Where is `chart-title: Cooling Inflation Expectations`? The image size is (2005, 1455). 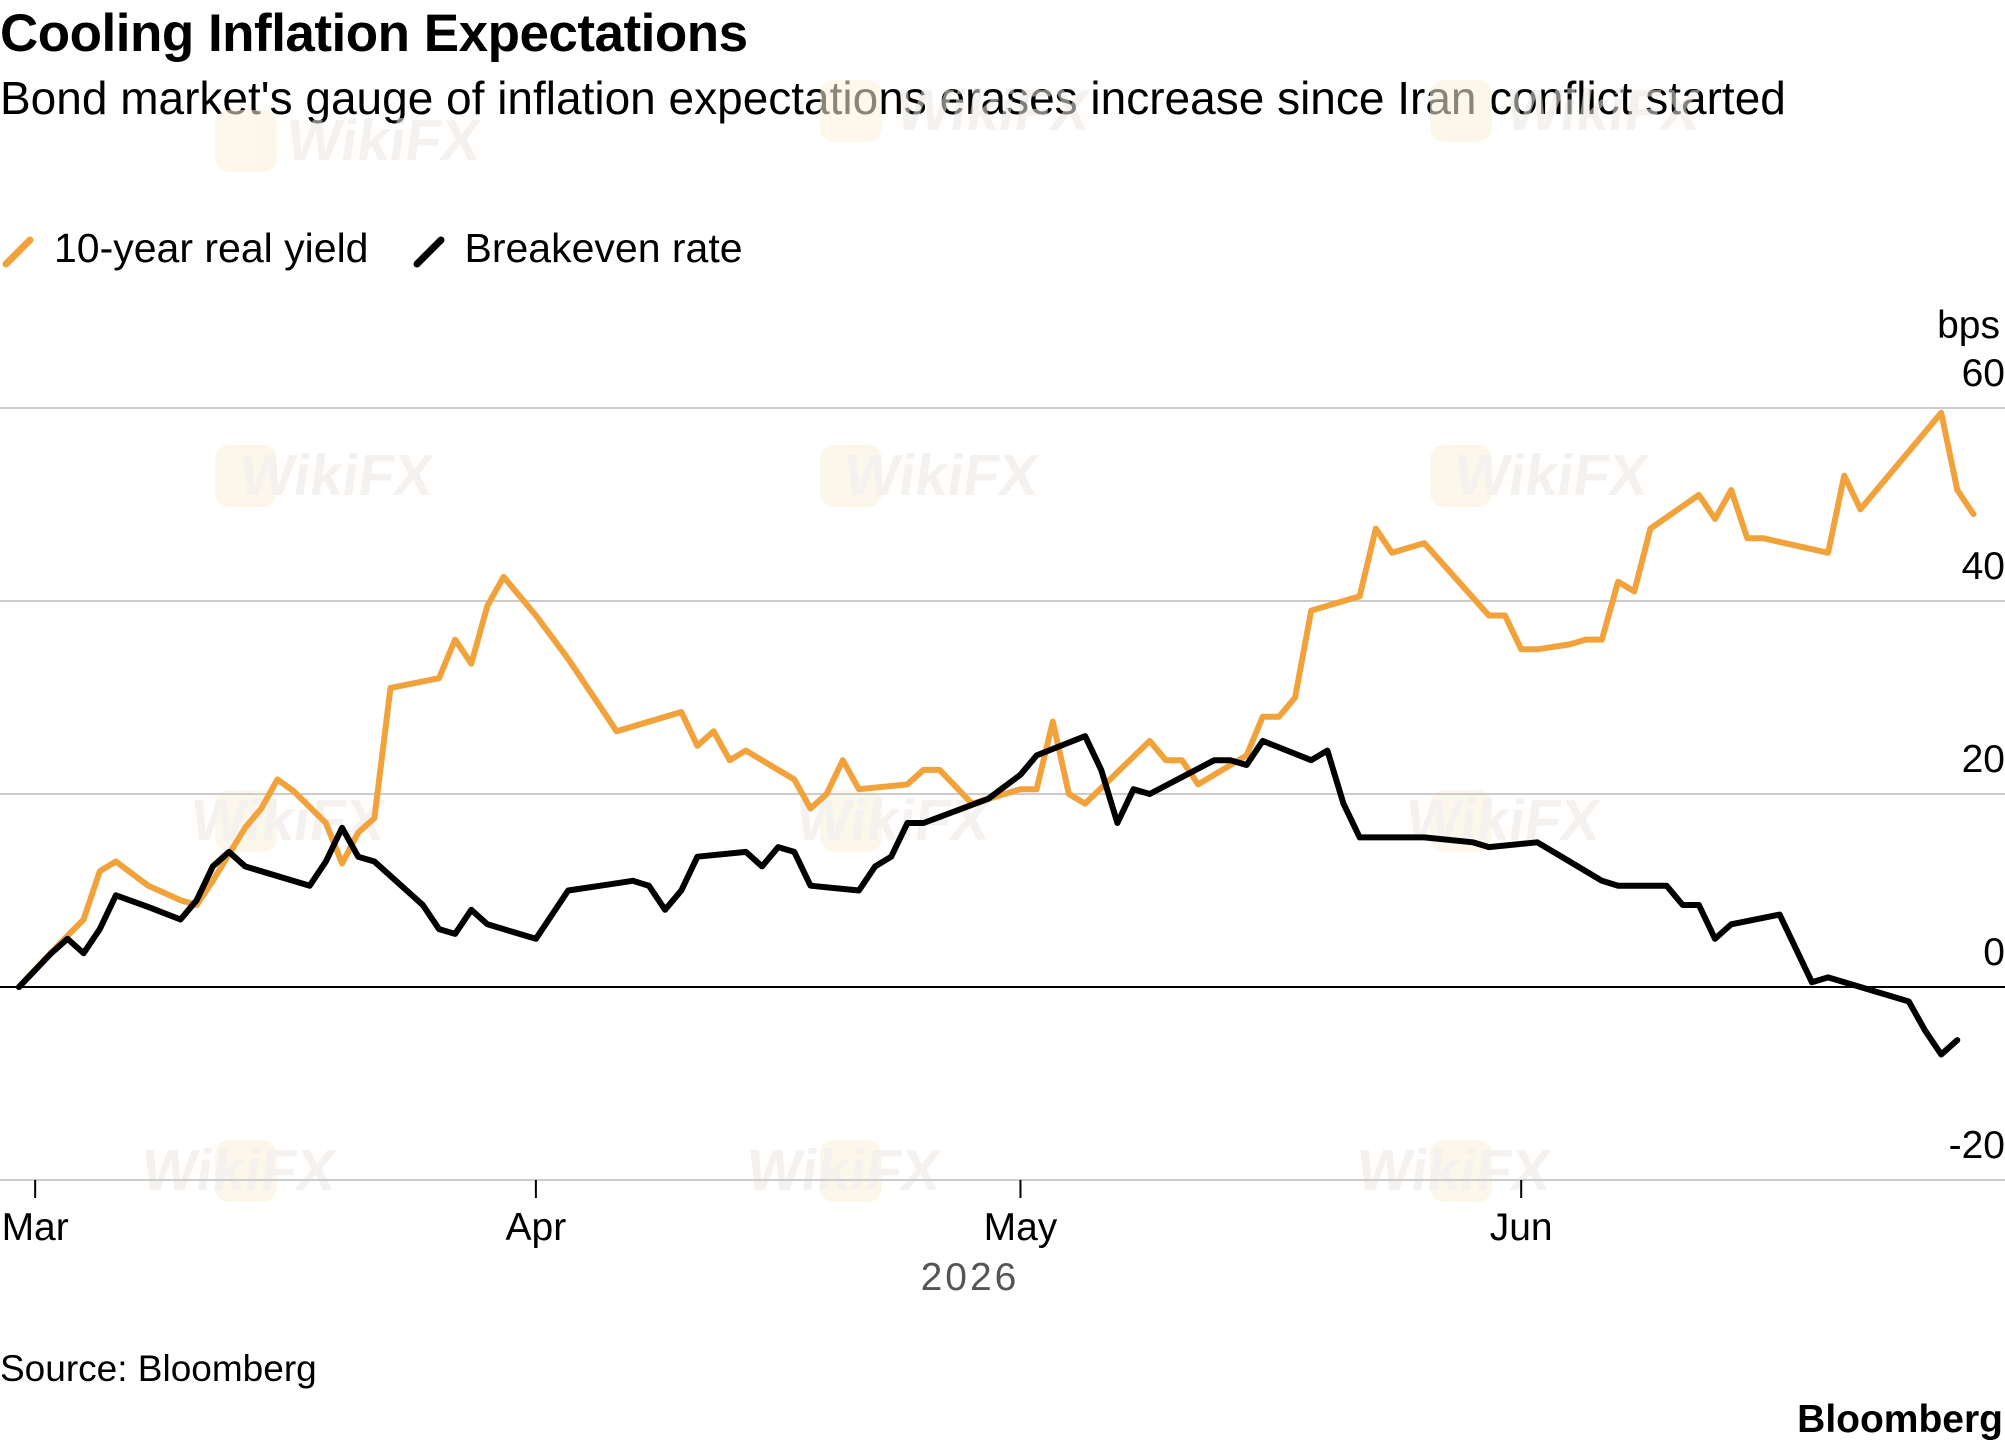 chart-title: Cooling Inflation Expectations is located at coordinates (374, 33).